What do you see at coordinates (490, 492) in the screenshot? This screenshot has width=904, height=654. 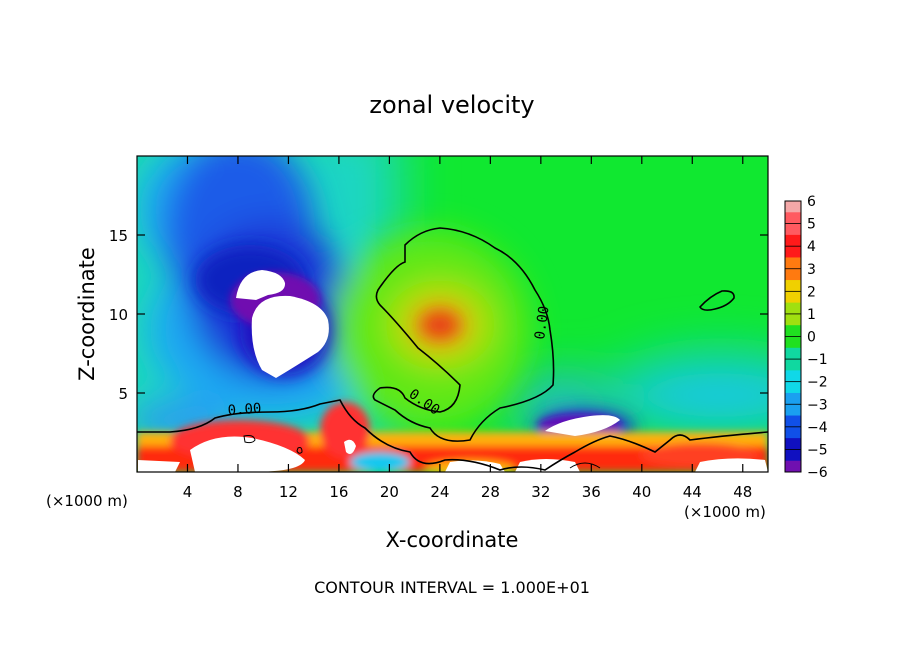 I see `x-tick-label: 28` at bounding box center [490, 492].